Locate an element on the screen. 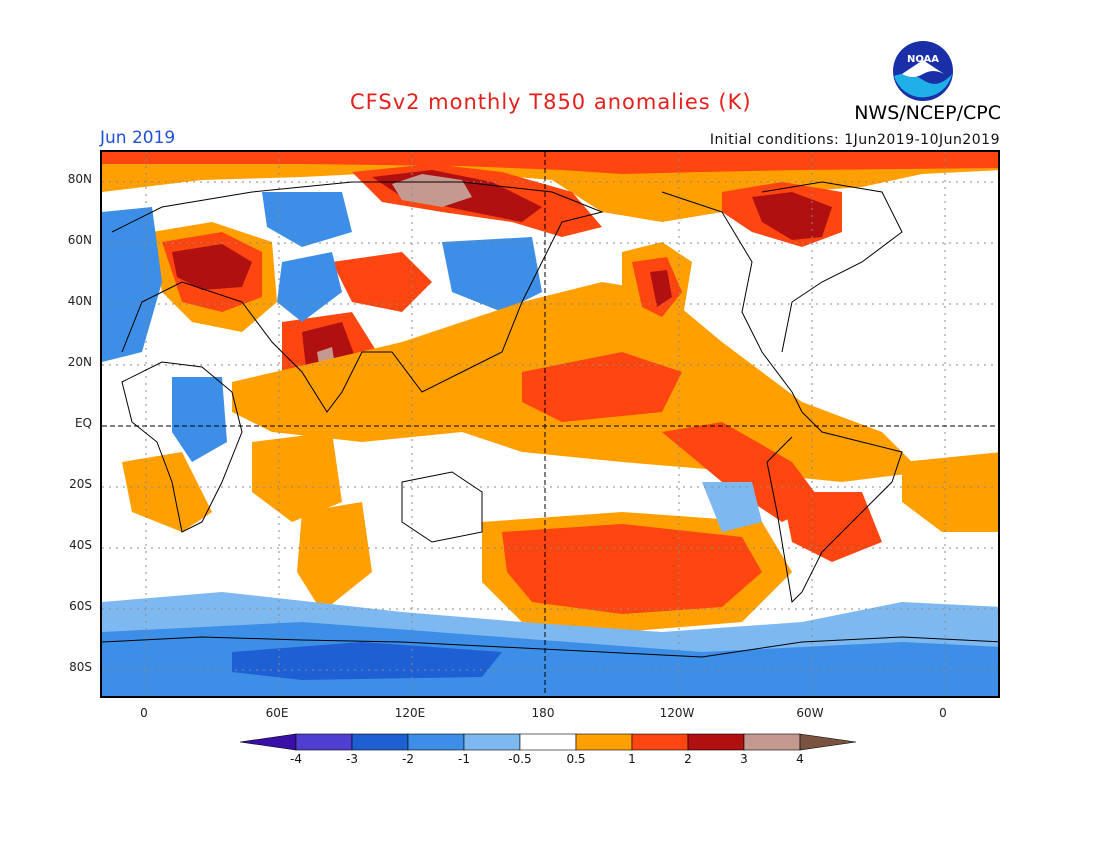  lon-label: 120E is located at coordinates (410, 713).